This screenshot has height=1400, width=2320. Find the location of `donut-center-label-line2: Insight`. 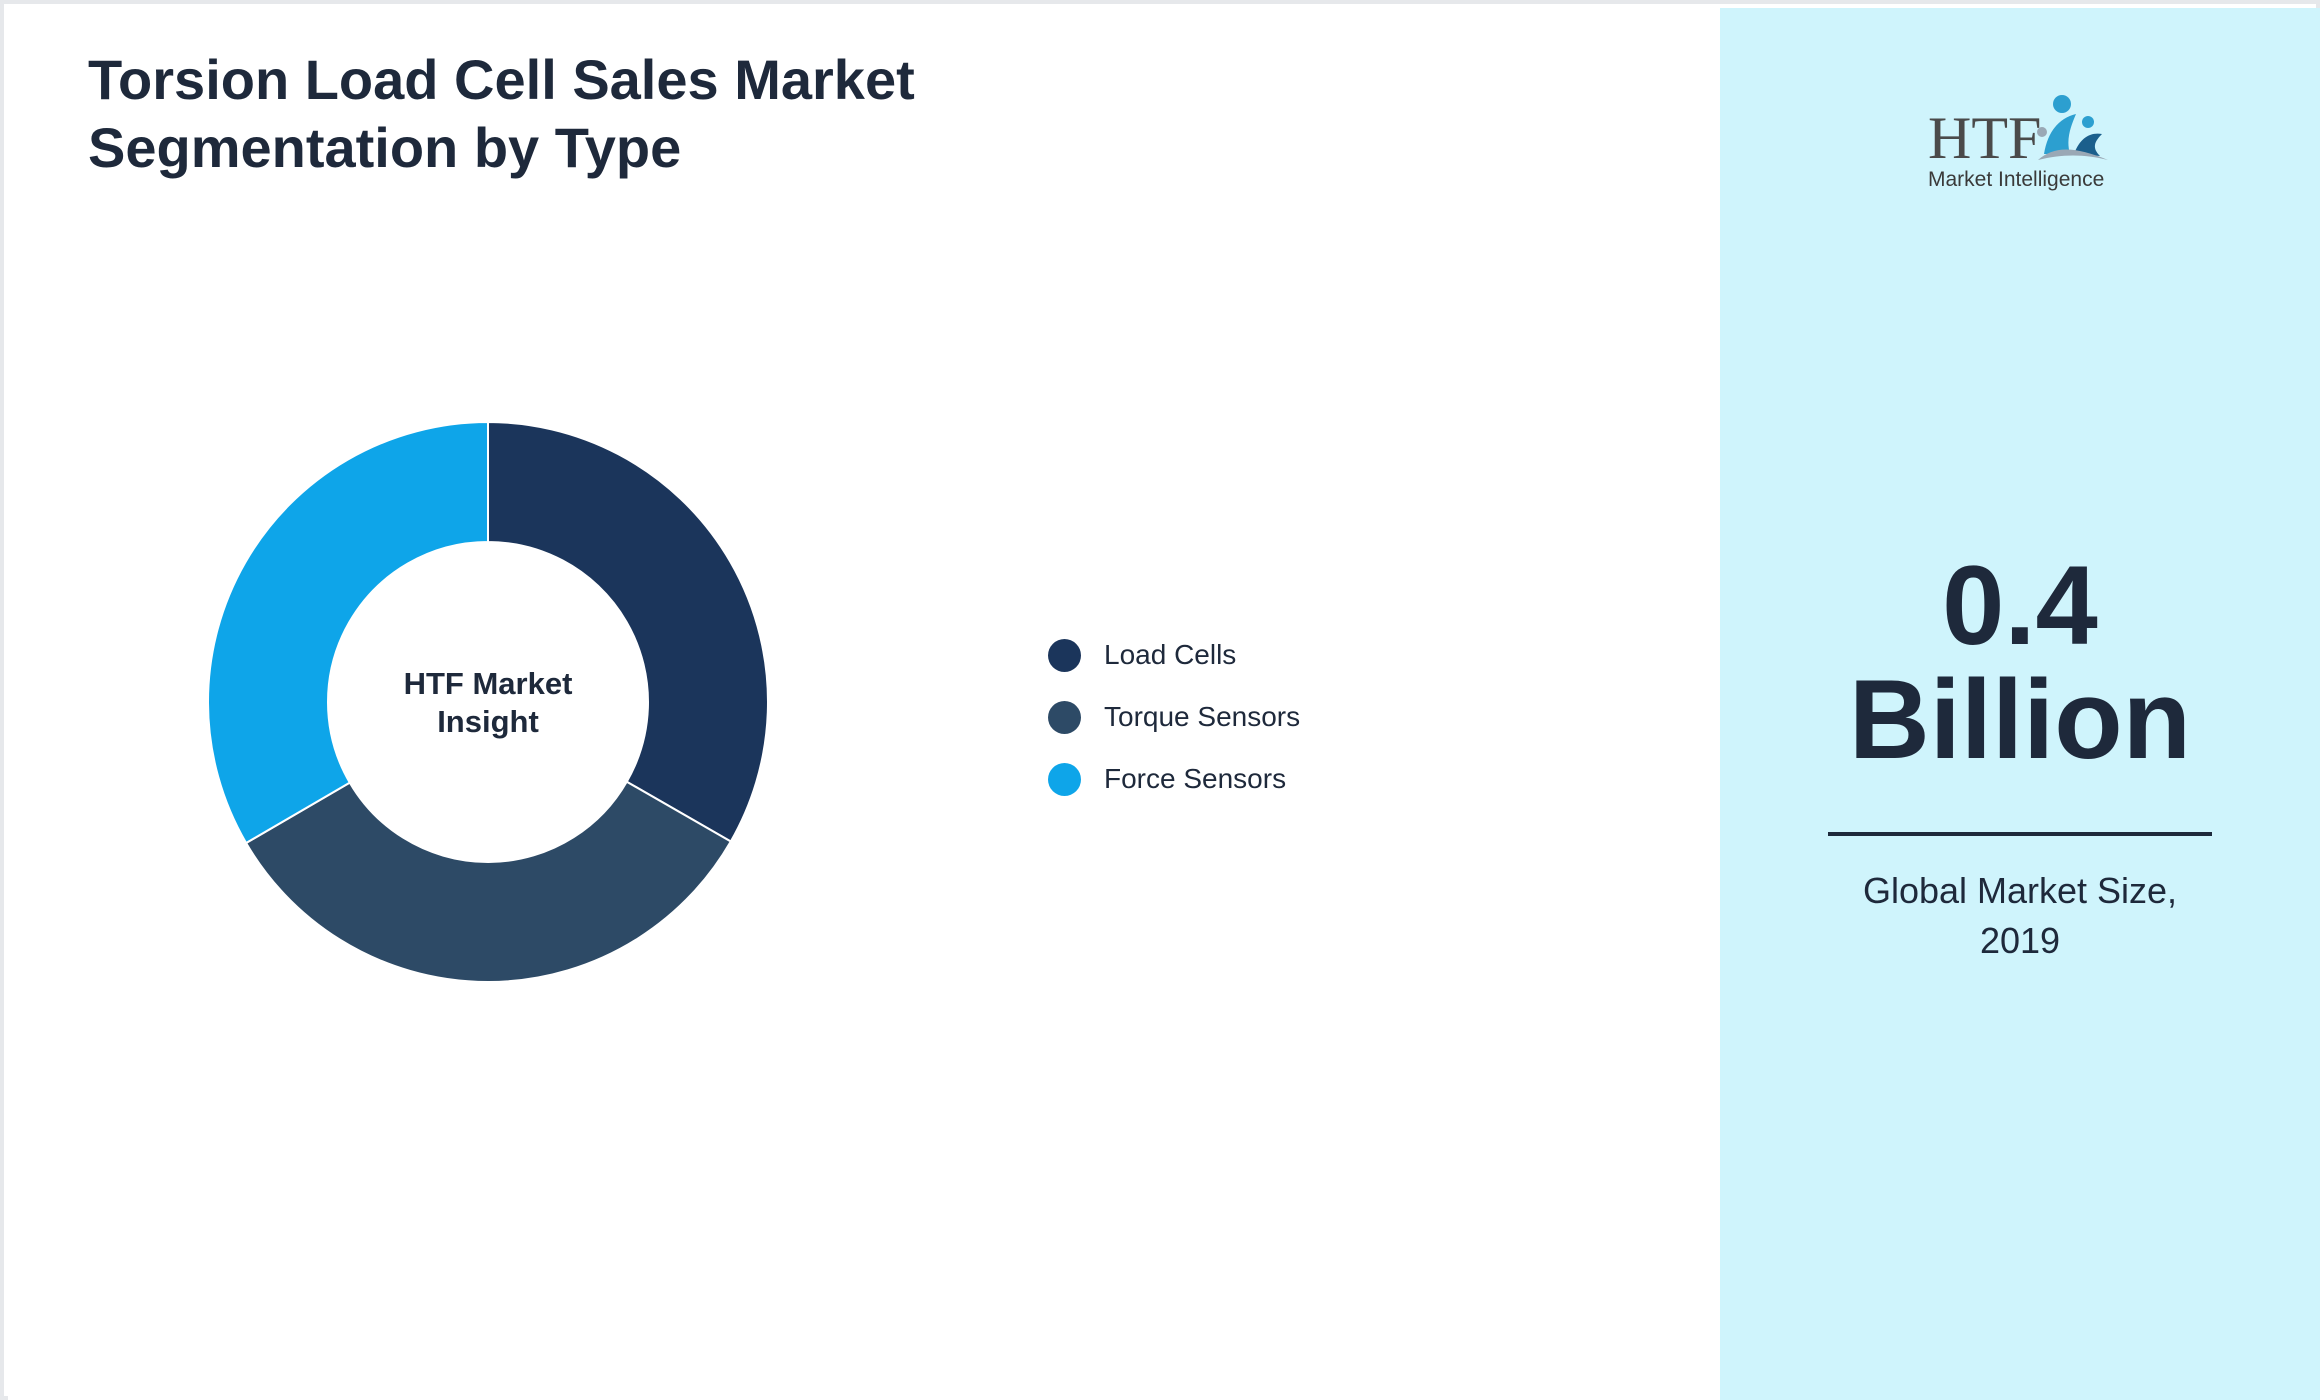

donut-center-label-line2: Insight is located at coordinates (488, 721).